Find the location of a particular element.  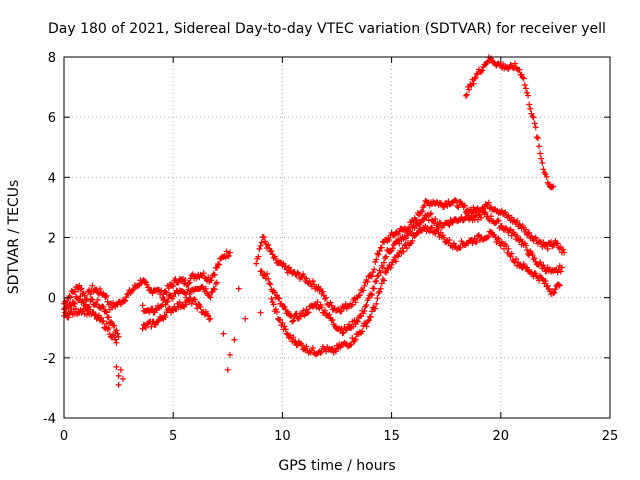

y-axis-label: SDTVAR / TECUs is located at coordinates (14, 237).